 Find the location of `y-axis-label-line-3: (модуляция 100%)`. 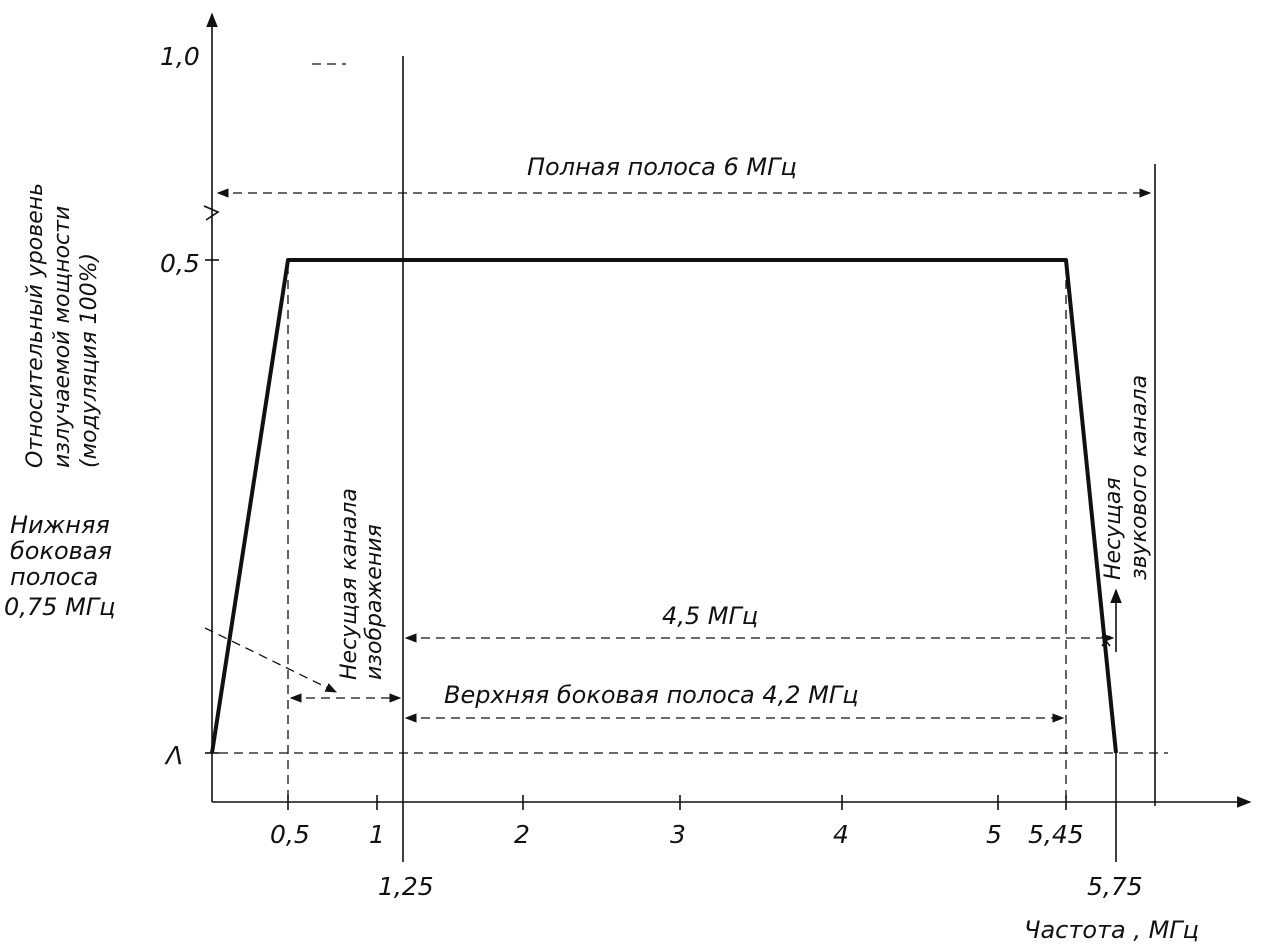

y-axis-label-line-3: (модуляция 100%) is located at coordinates (89, 360).